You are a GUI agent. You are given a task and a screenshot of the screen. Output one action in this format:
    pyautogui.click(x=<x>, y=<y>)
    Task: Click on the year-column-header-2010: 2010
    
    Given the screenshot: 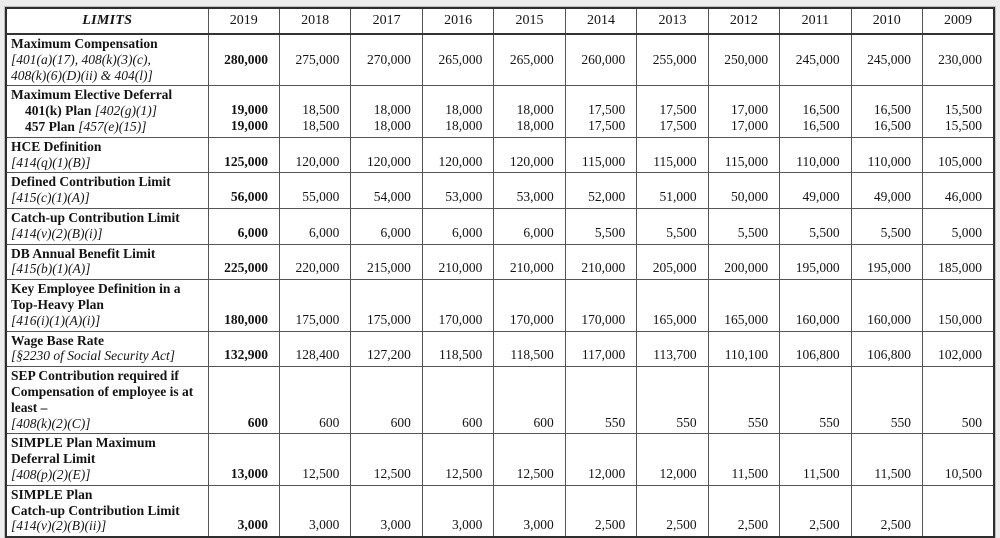 What is the action you would take?
    pyautogui.click(x=887, y=21)
    